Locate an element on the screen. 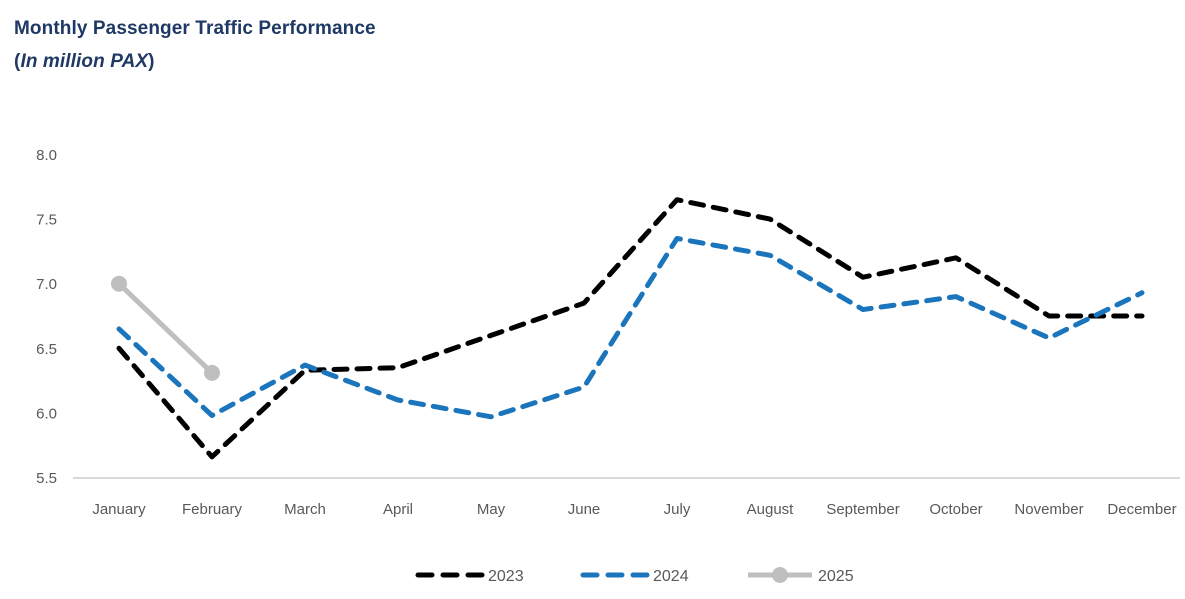 The width and height of the screenshot is (1185, 599). legend-2024-label: 2024 is located at coordinates (671, 576).